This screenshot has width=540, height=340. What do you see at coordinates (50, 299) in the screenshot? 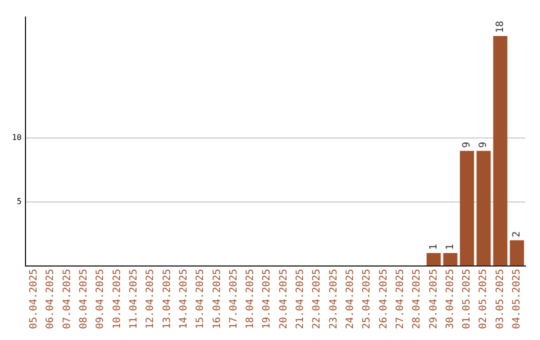
I see `x-tick-label: 06.04.2025` at bounding box center [50, 299].